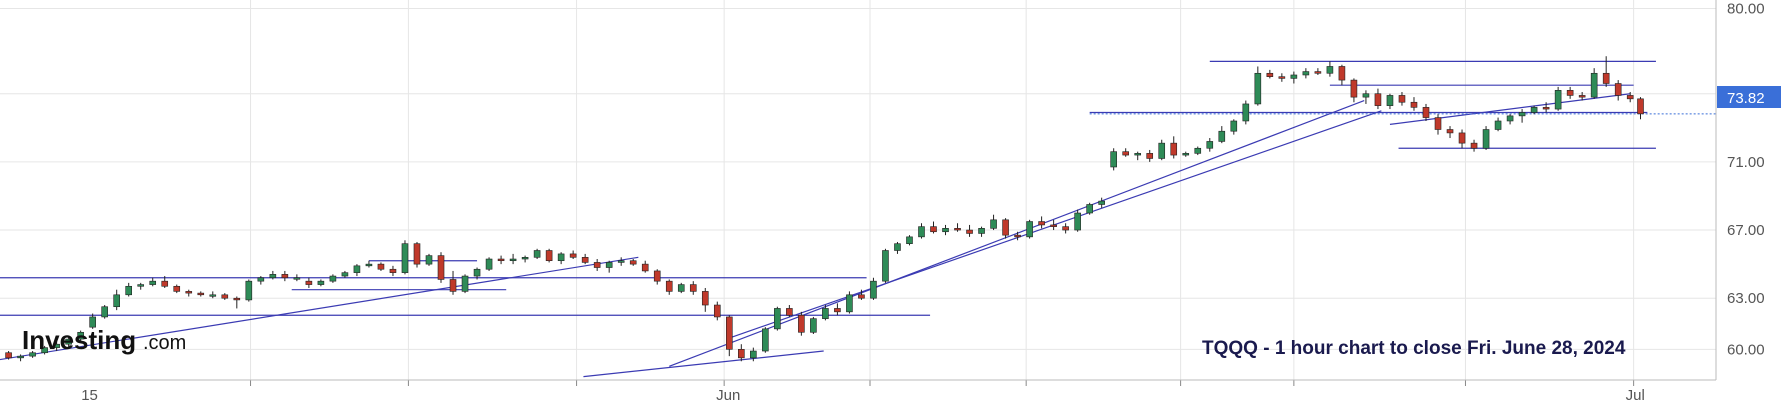 The width and height of the screenshot is (1783, 405). What do you see at coordinates (1746, 162) in the screenshot?
I see `y-tick-label: 71.00` at bounding box center [1746, 162].